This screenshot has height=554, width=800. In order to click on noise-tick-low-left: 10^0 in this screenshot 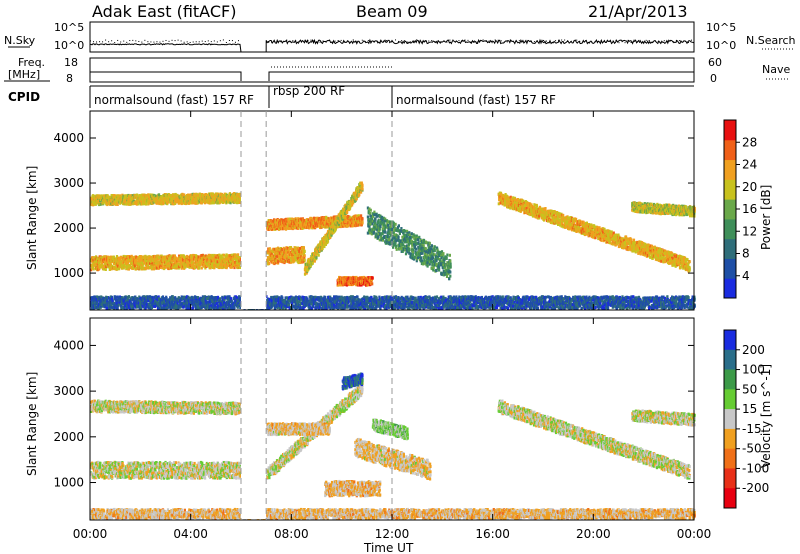, I will do `click(69, 45)`.